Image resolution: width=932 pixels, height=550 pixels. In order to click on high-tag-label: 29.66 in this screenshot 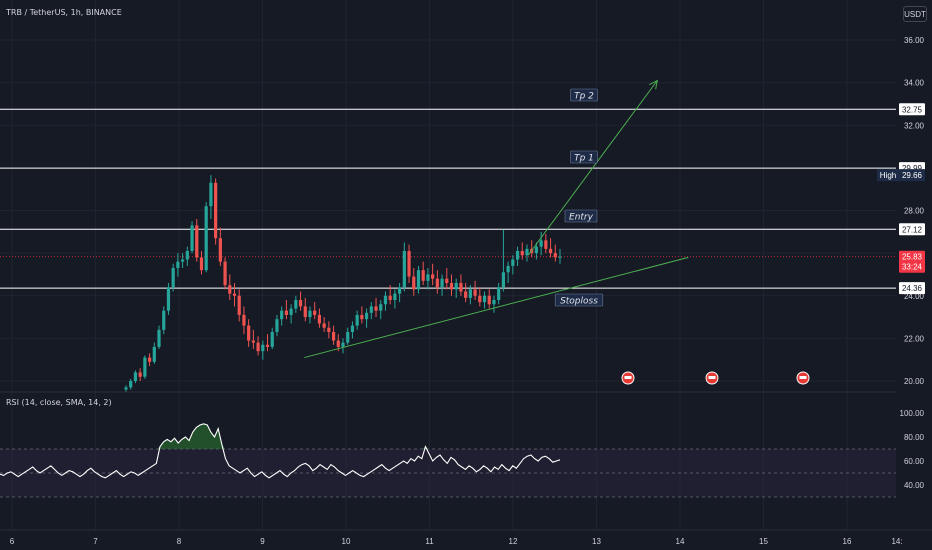, I will do `click(912, 175)`.